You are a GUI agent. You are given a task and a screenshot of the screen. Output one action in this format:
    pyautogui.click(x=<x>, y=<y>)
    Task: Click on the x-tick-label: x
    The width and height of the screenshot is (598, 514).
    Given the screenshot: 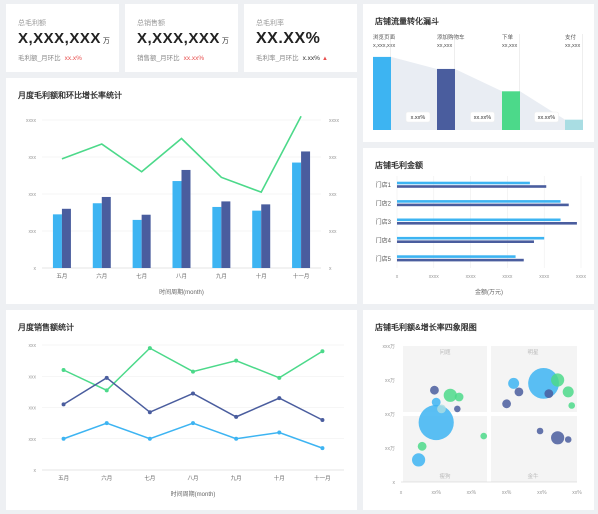 What is the action you would take?
    pyautogui.click(x=397, y=277)
    